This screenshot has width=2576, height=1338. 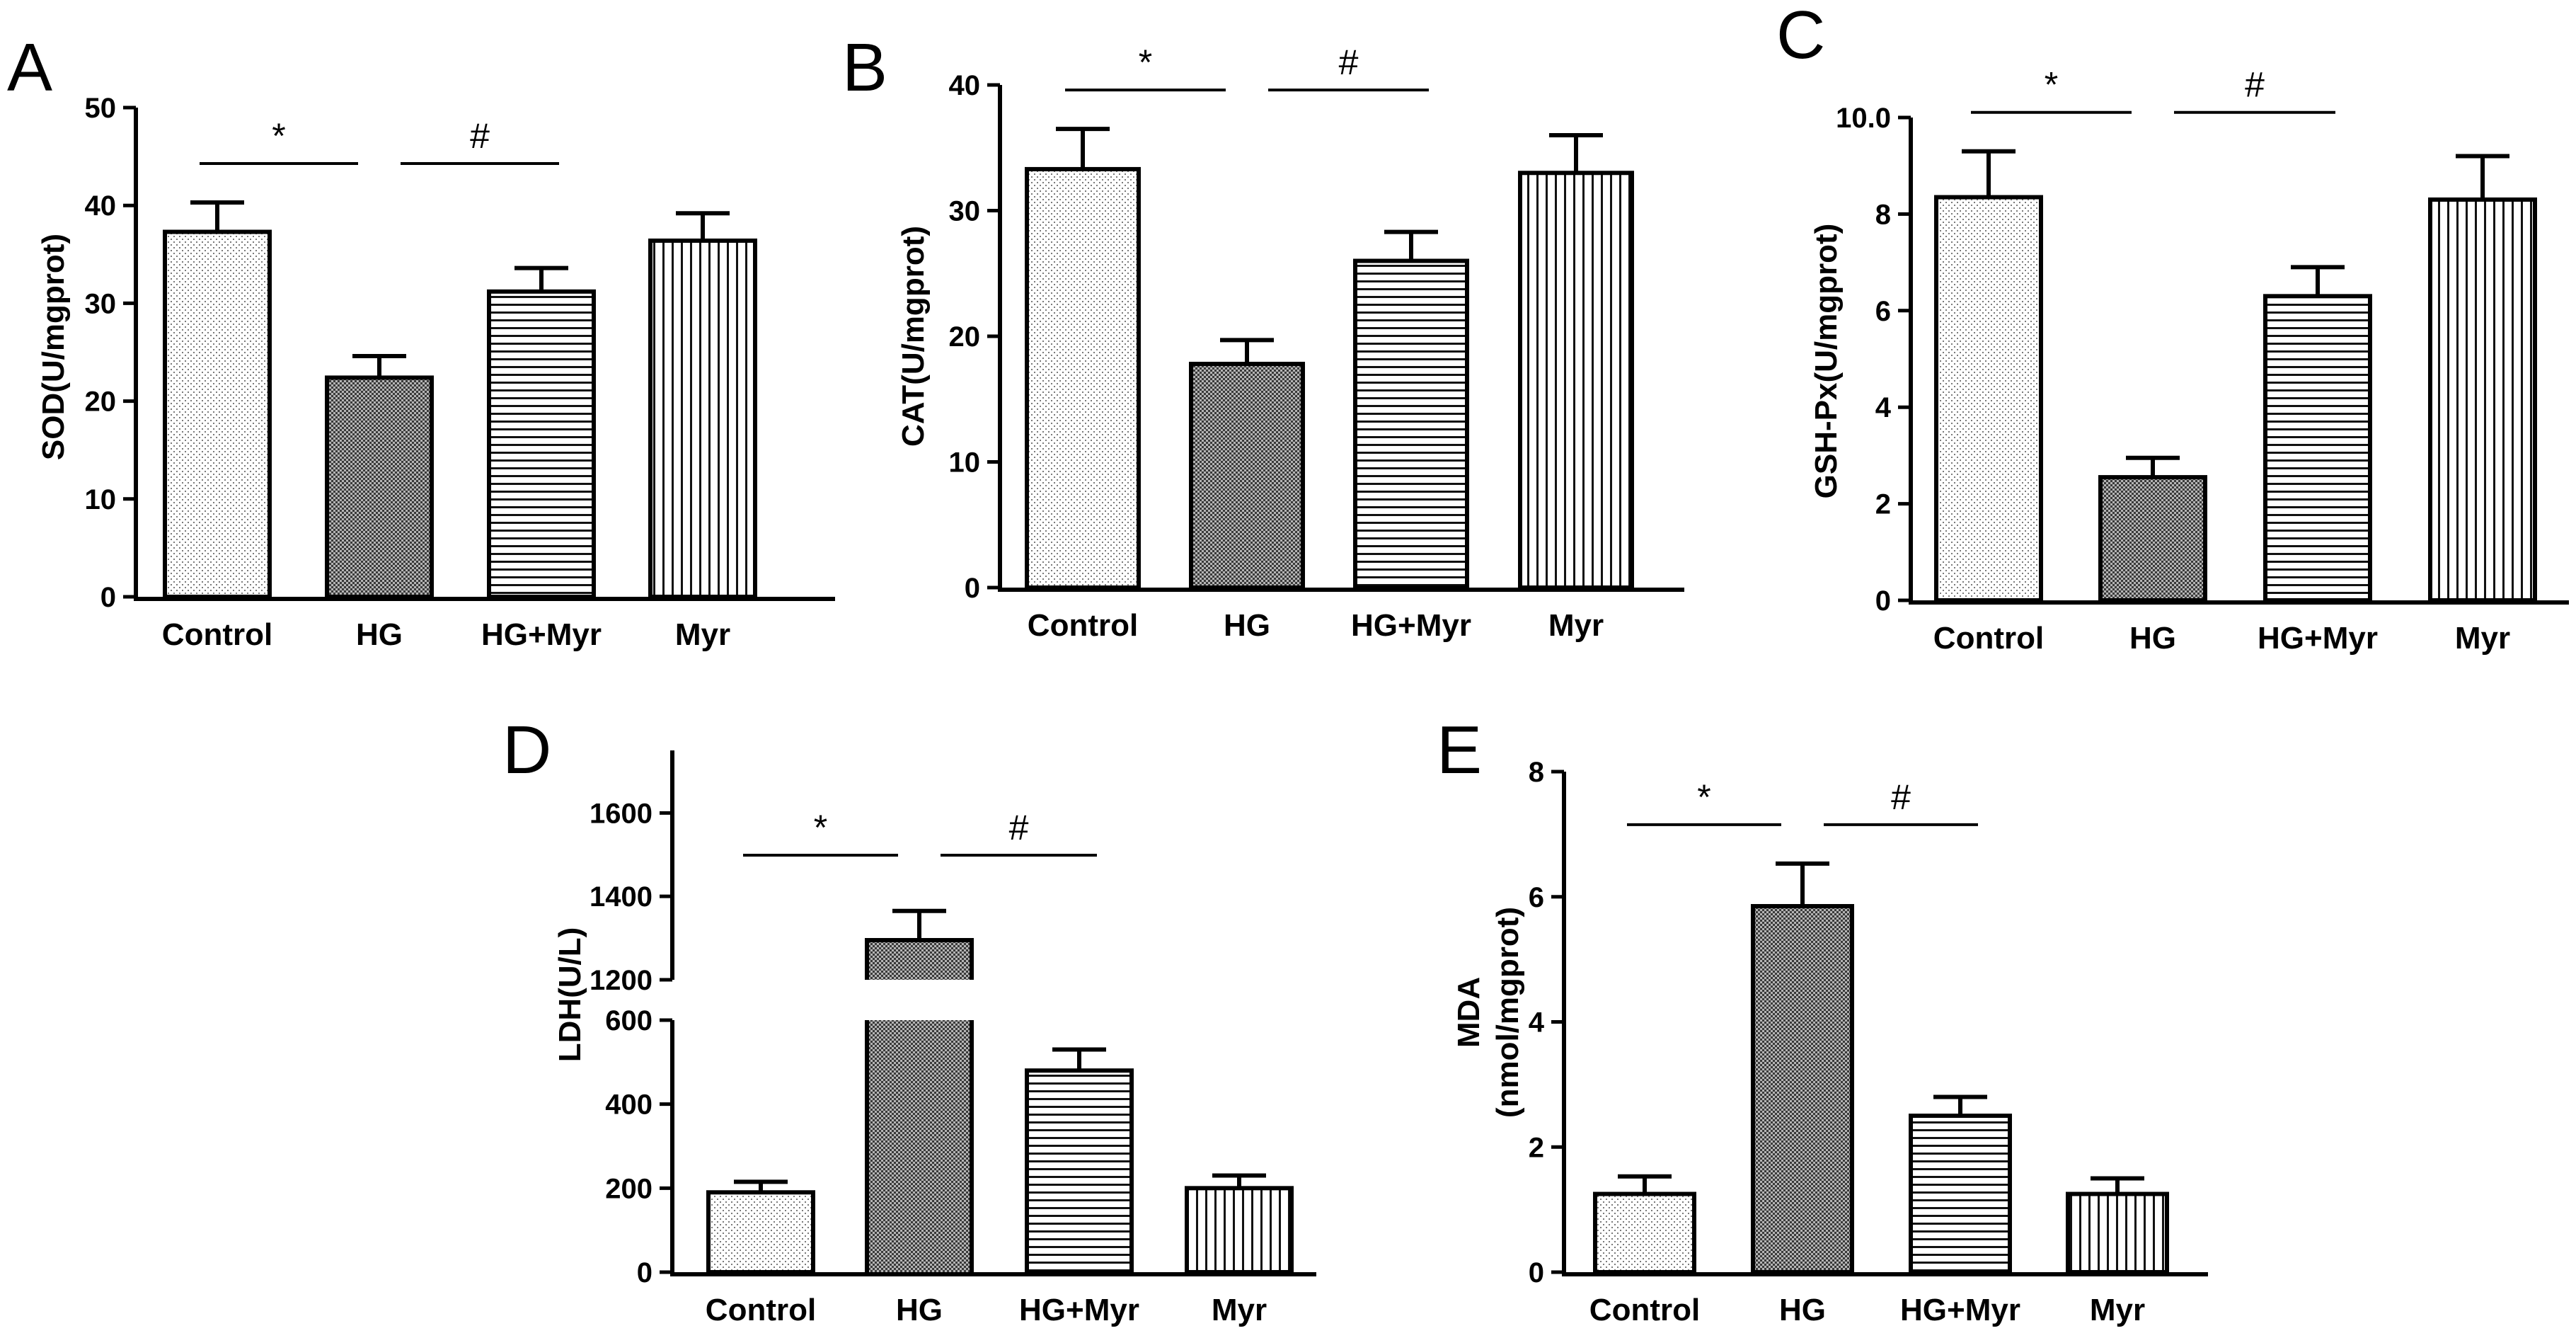 I want to click on panel-C-y-tick-label-1: 2, so click(x=1883, y=505).